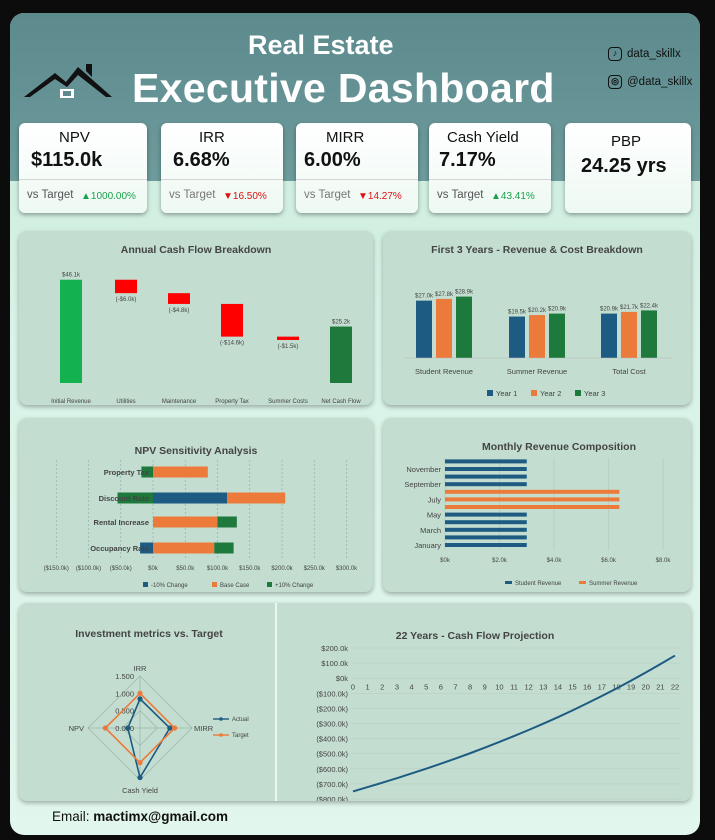 The width and height of the screenshot is (715, 840). Describe the element at coordinates (422, 484) in the screenshot. I see `y-tick-label: September` at that location.